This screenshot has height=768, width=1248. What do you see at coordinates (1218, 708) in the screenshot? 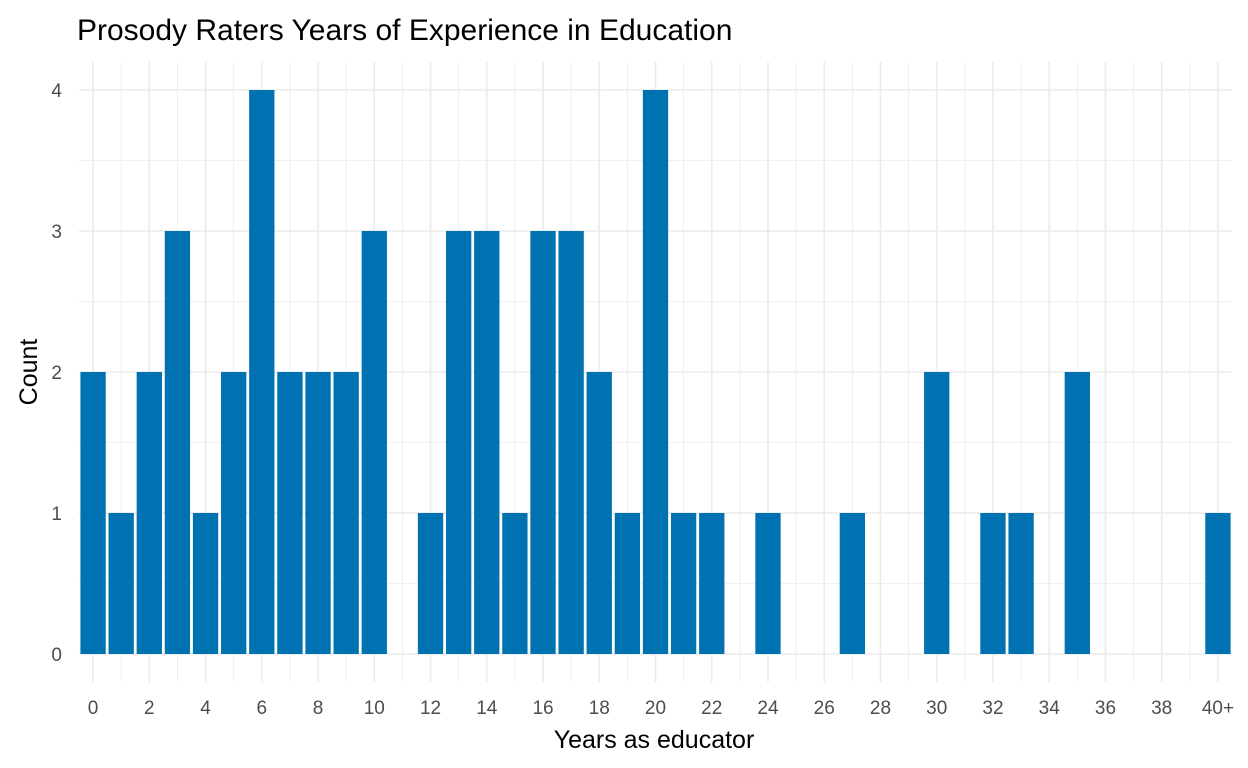
I see `x-tick-label: 40+` at bounding box center [1218, 708].